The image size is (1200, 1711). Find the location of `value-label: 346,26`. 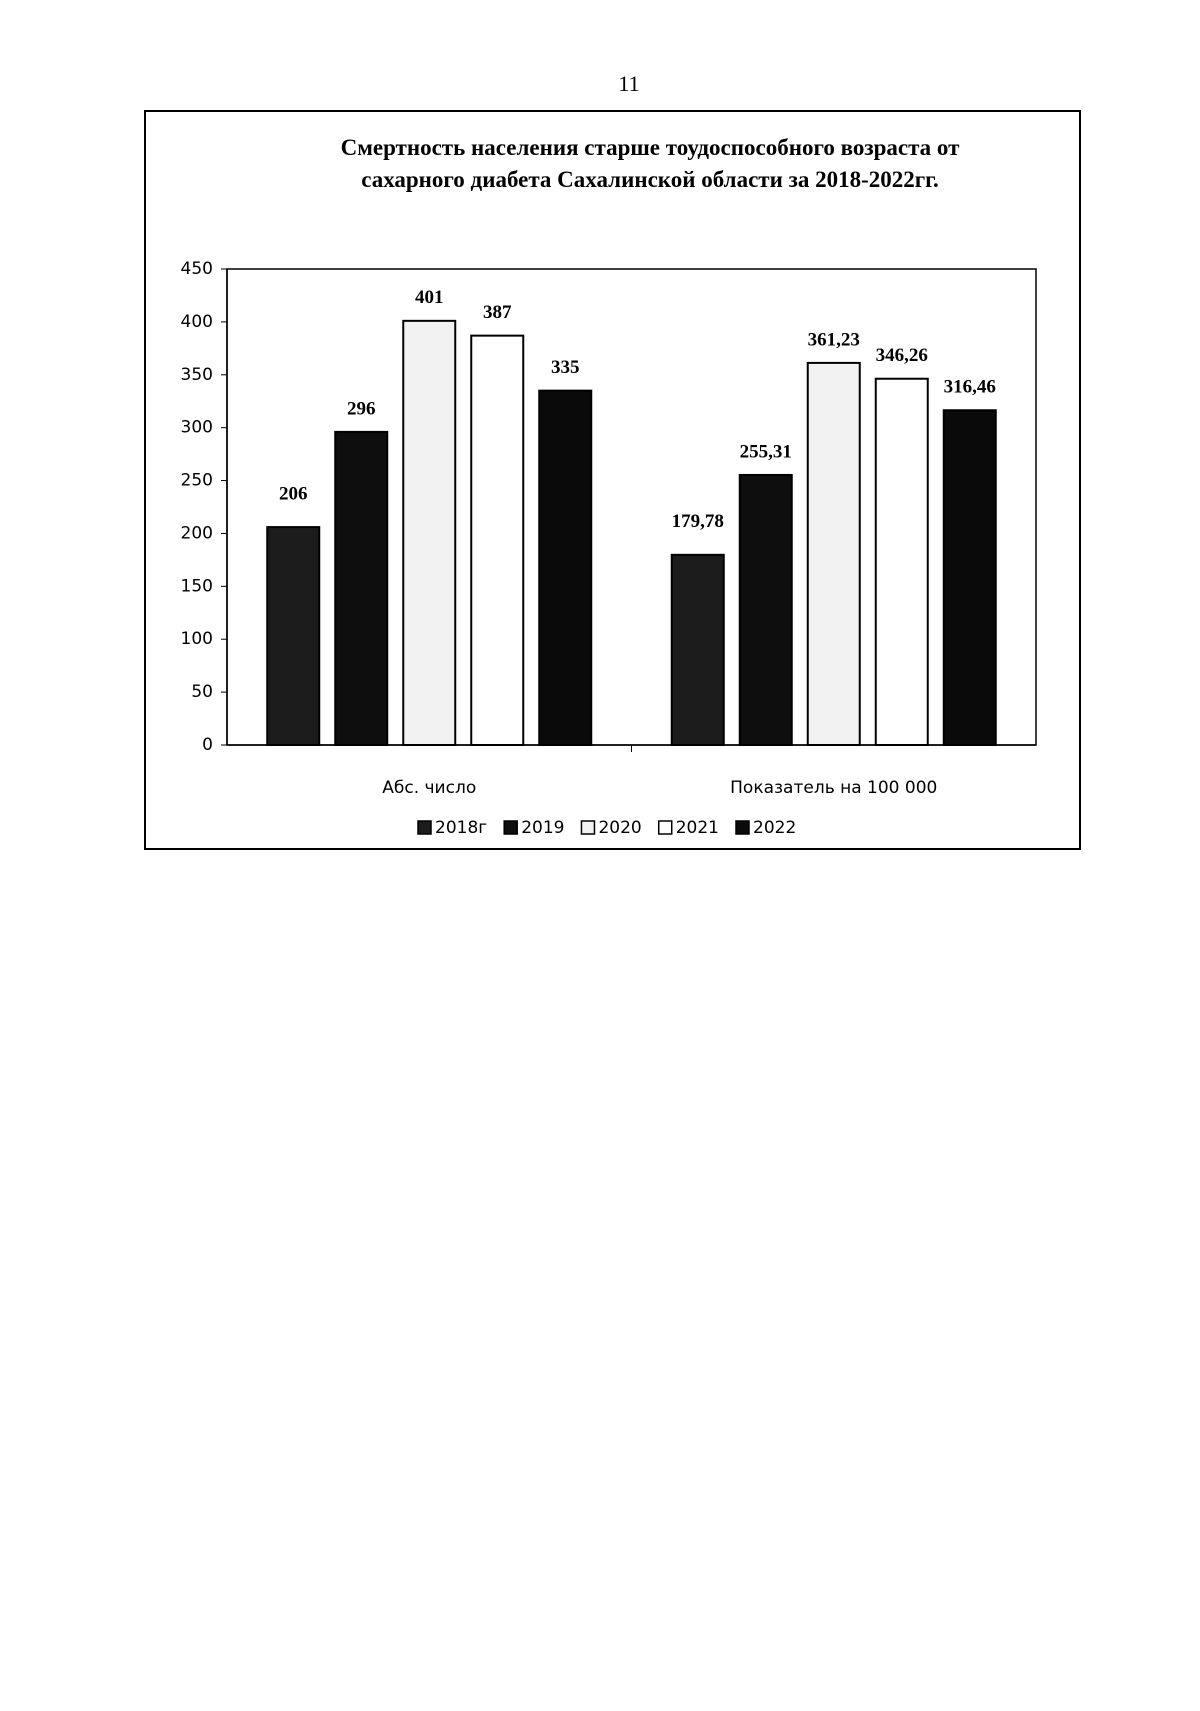

value-label: 346,26 is located at coordinates (902, 355).